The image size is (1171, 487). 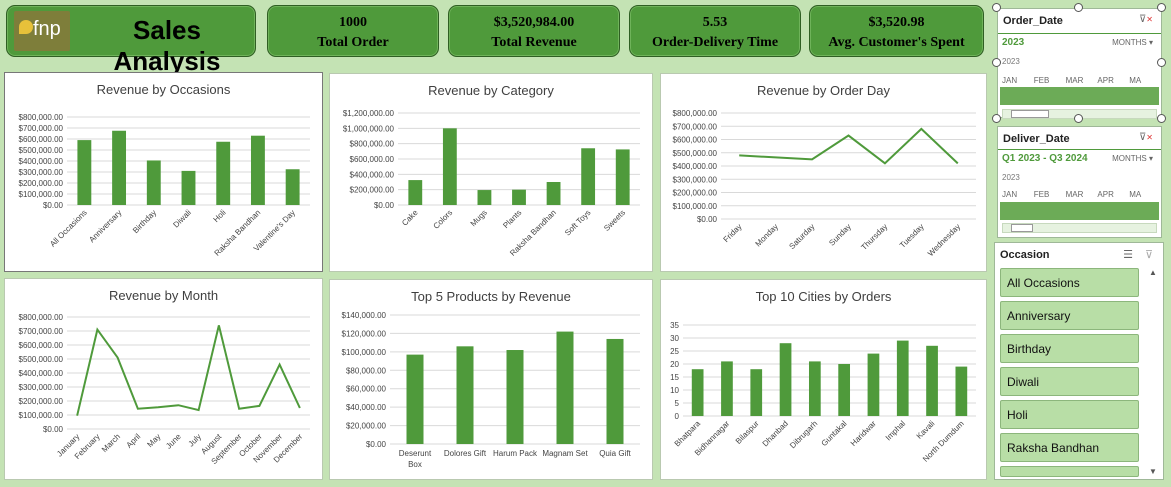 I want to click on x-tick-label: Wednesday, so click(x=944, y=240).